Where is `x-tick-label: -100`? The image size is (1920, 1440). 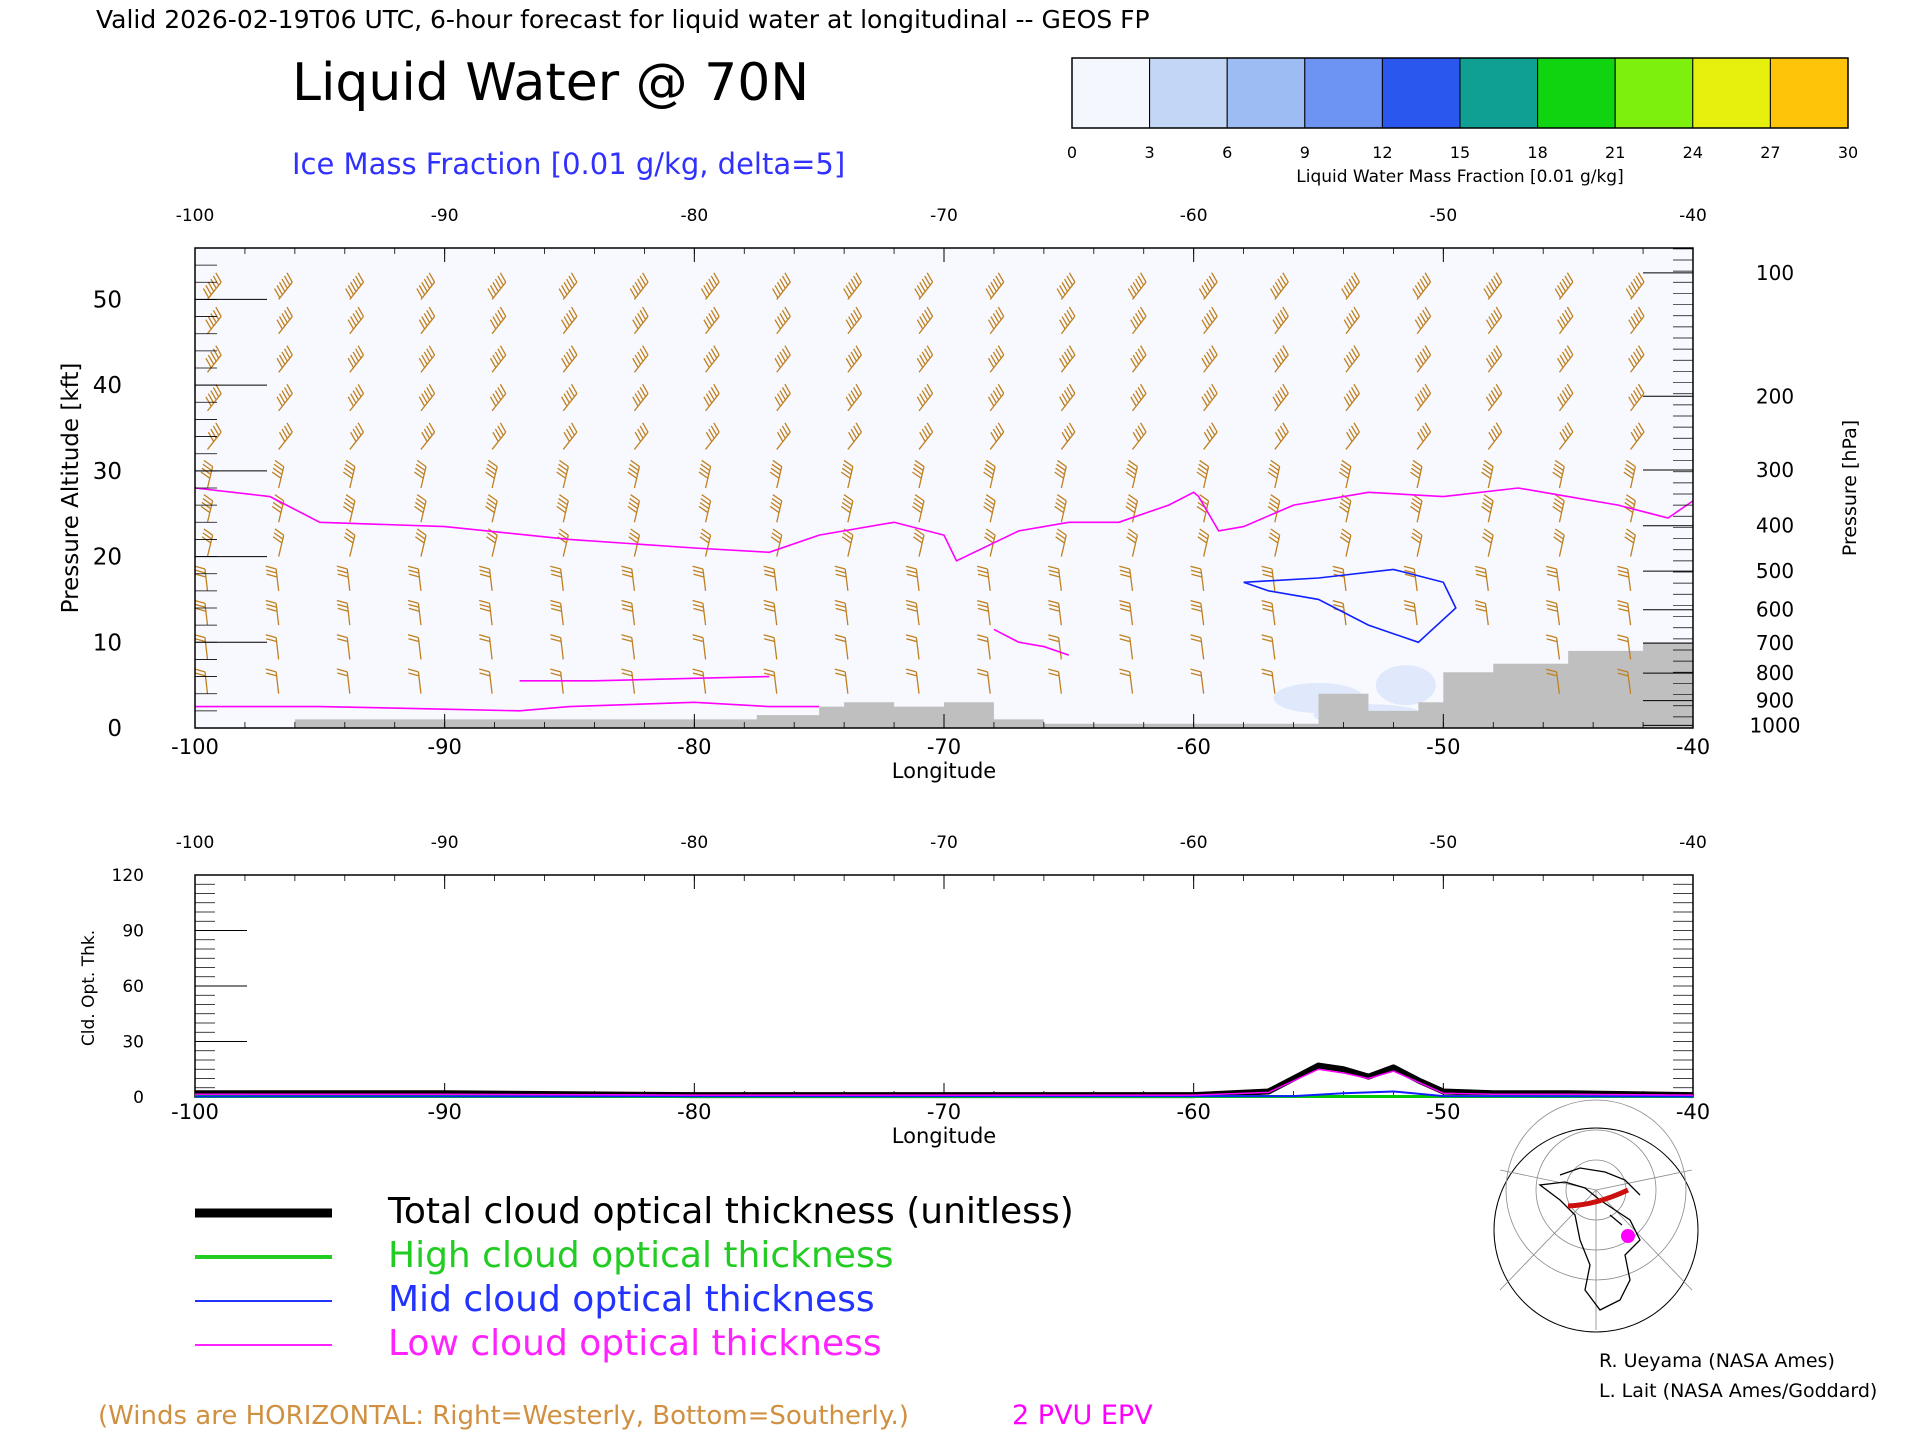 x-tick-label: -100 is located at coordinates (195, 747).